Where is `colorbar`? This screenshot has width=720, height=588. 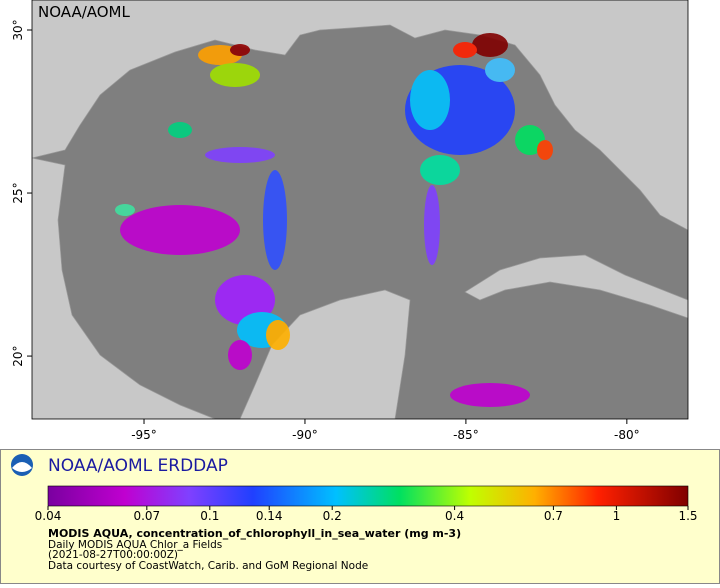
colorbar is located at coordinates (368, 496).